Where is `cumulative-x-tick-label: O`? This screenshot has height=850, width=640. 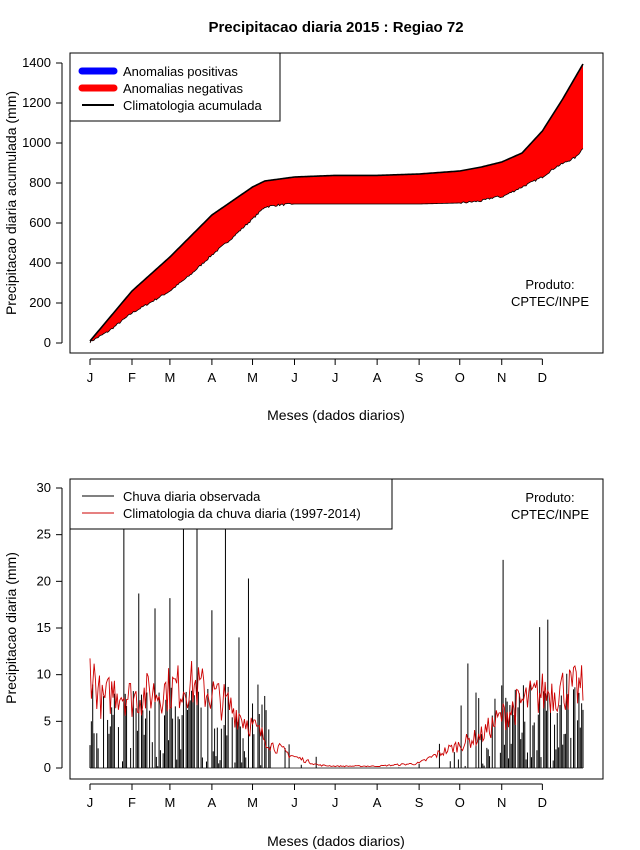 cumulative-x-tick-label: O is located at coordinates (460, 377).